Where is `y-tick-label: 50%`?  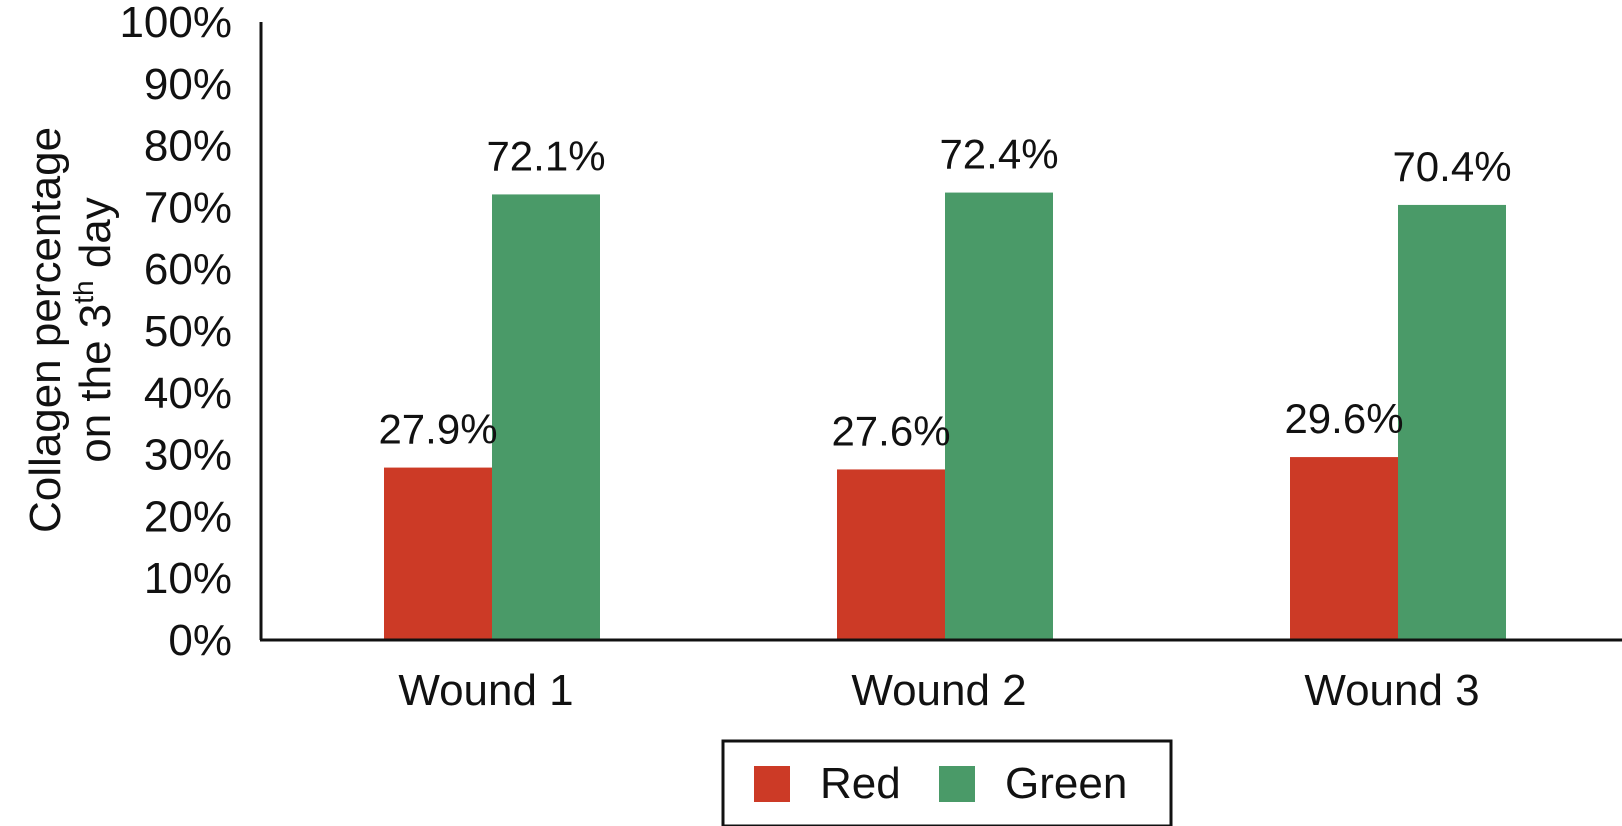 y-tick-label: 50% is located at coordinates (188, 331).